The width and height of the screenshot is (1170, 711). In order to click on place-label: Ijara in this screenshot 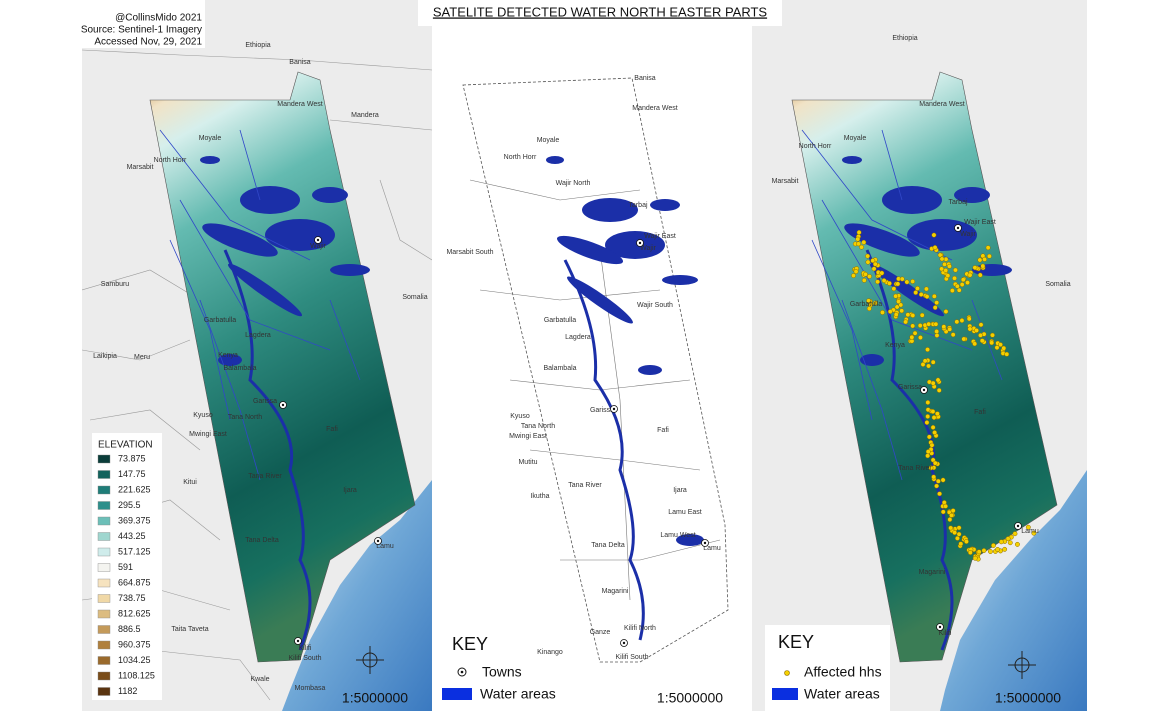, I will do `click(350, 490)`.